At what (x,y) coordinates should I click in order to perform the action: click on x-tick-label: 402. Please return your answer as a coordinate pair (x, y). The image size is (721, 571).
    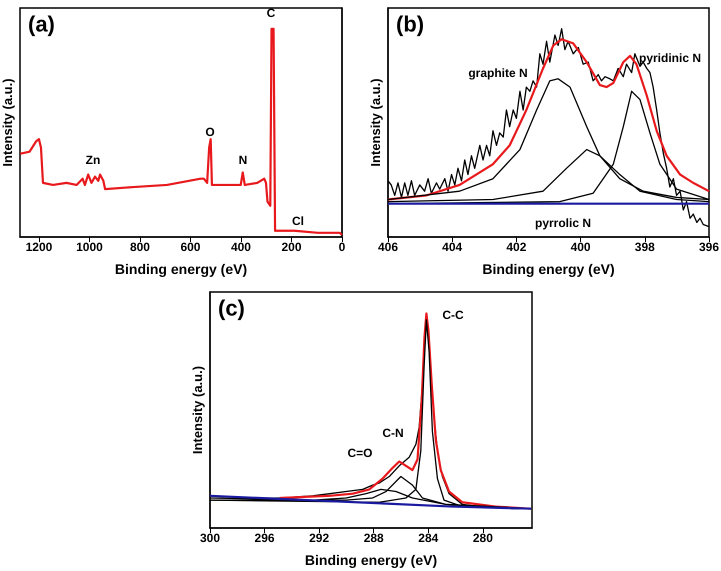
    Looking at the image, I should click on (516, 247).